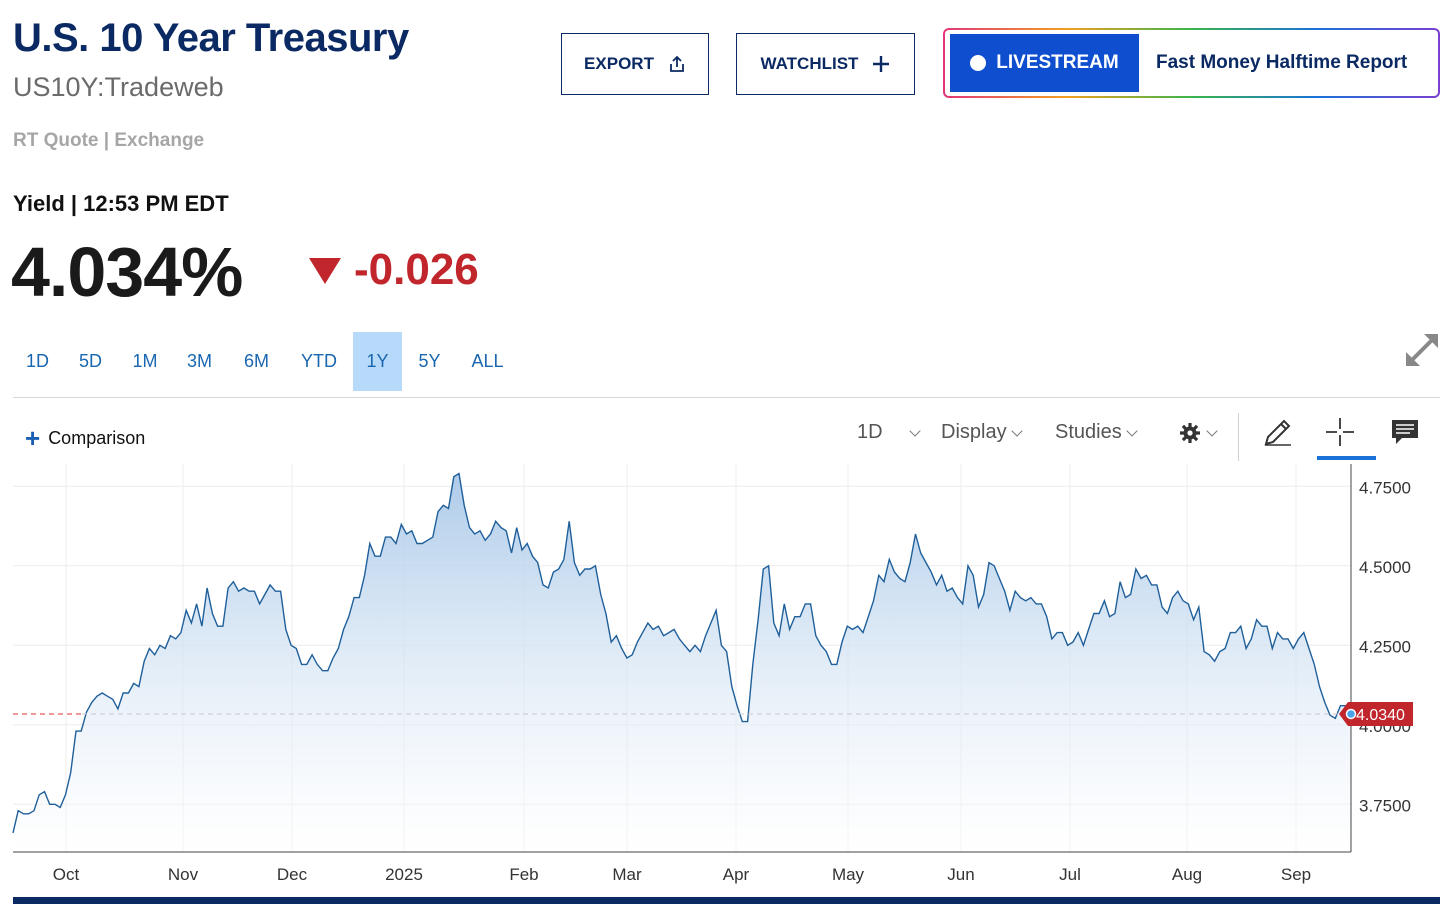 The width and height of the screenshot is (1456, 921). Describe the element at coordinates (1238, 437) in the screenshot. I see `toolbar-divider` at that location.